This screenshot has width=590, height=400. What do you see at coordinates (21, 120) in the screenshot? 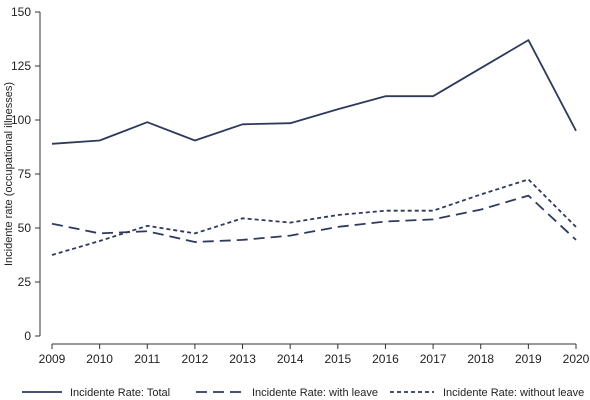
I see `y-tick-label: 100` at bounding box center [21, 120].